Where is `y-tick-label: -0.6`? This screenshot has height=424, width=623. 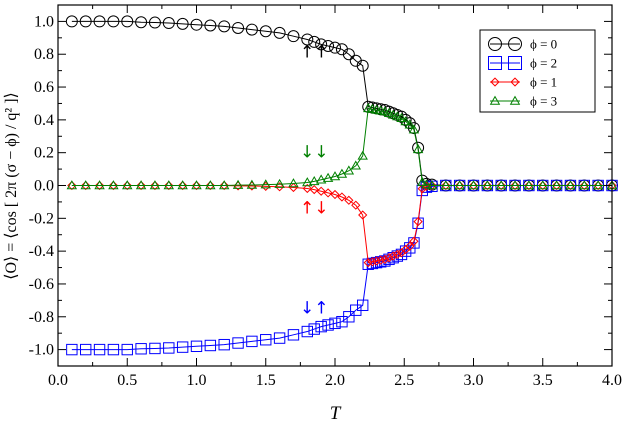
y-tick-label: -0.6 is located at coordinates (41, 284).